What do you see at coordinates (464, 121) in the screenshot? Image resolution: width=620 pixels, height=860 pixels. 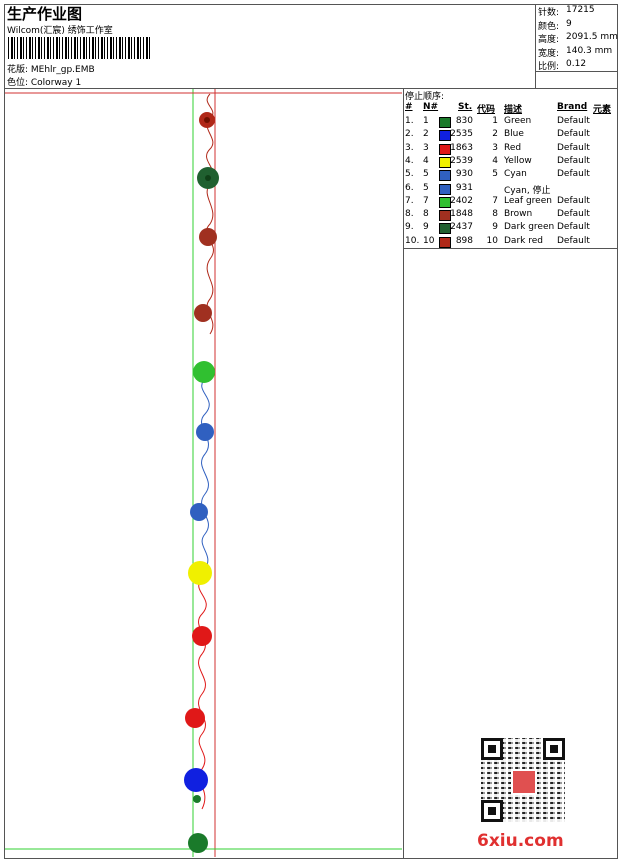 I see `stitches: 830` at bounding box center [464, 121].